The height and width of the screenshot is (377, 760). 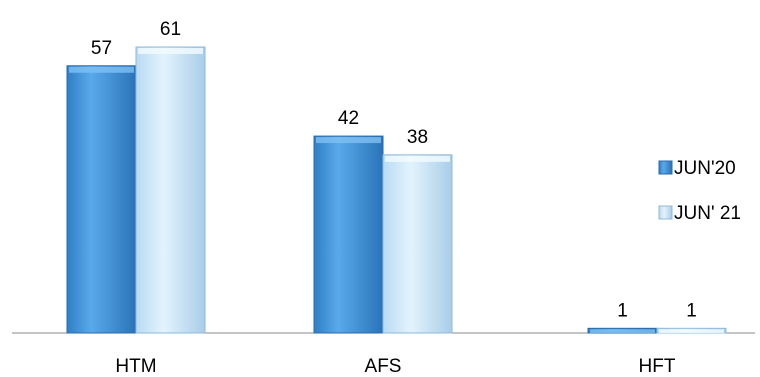 I want to click on data-label-htm-jun-20: 57, so click(x=101, y=48).